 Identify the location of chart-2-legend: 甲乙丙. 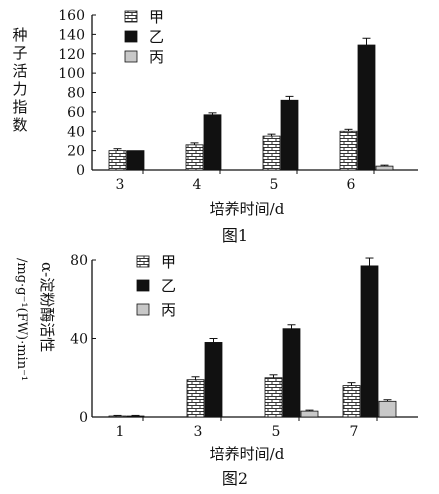
(156, 286).